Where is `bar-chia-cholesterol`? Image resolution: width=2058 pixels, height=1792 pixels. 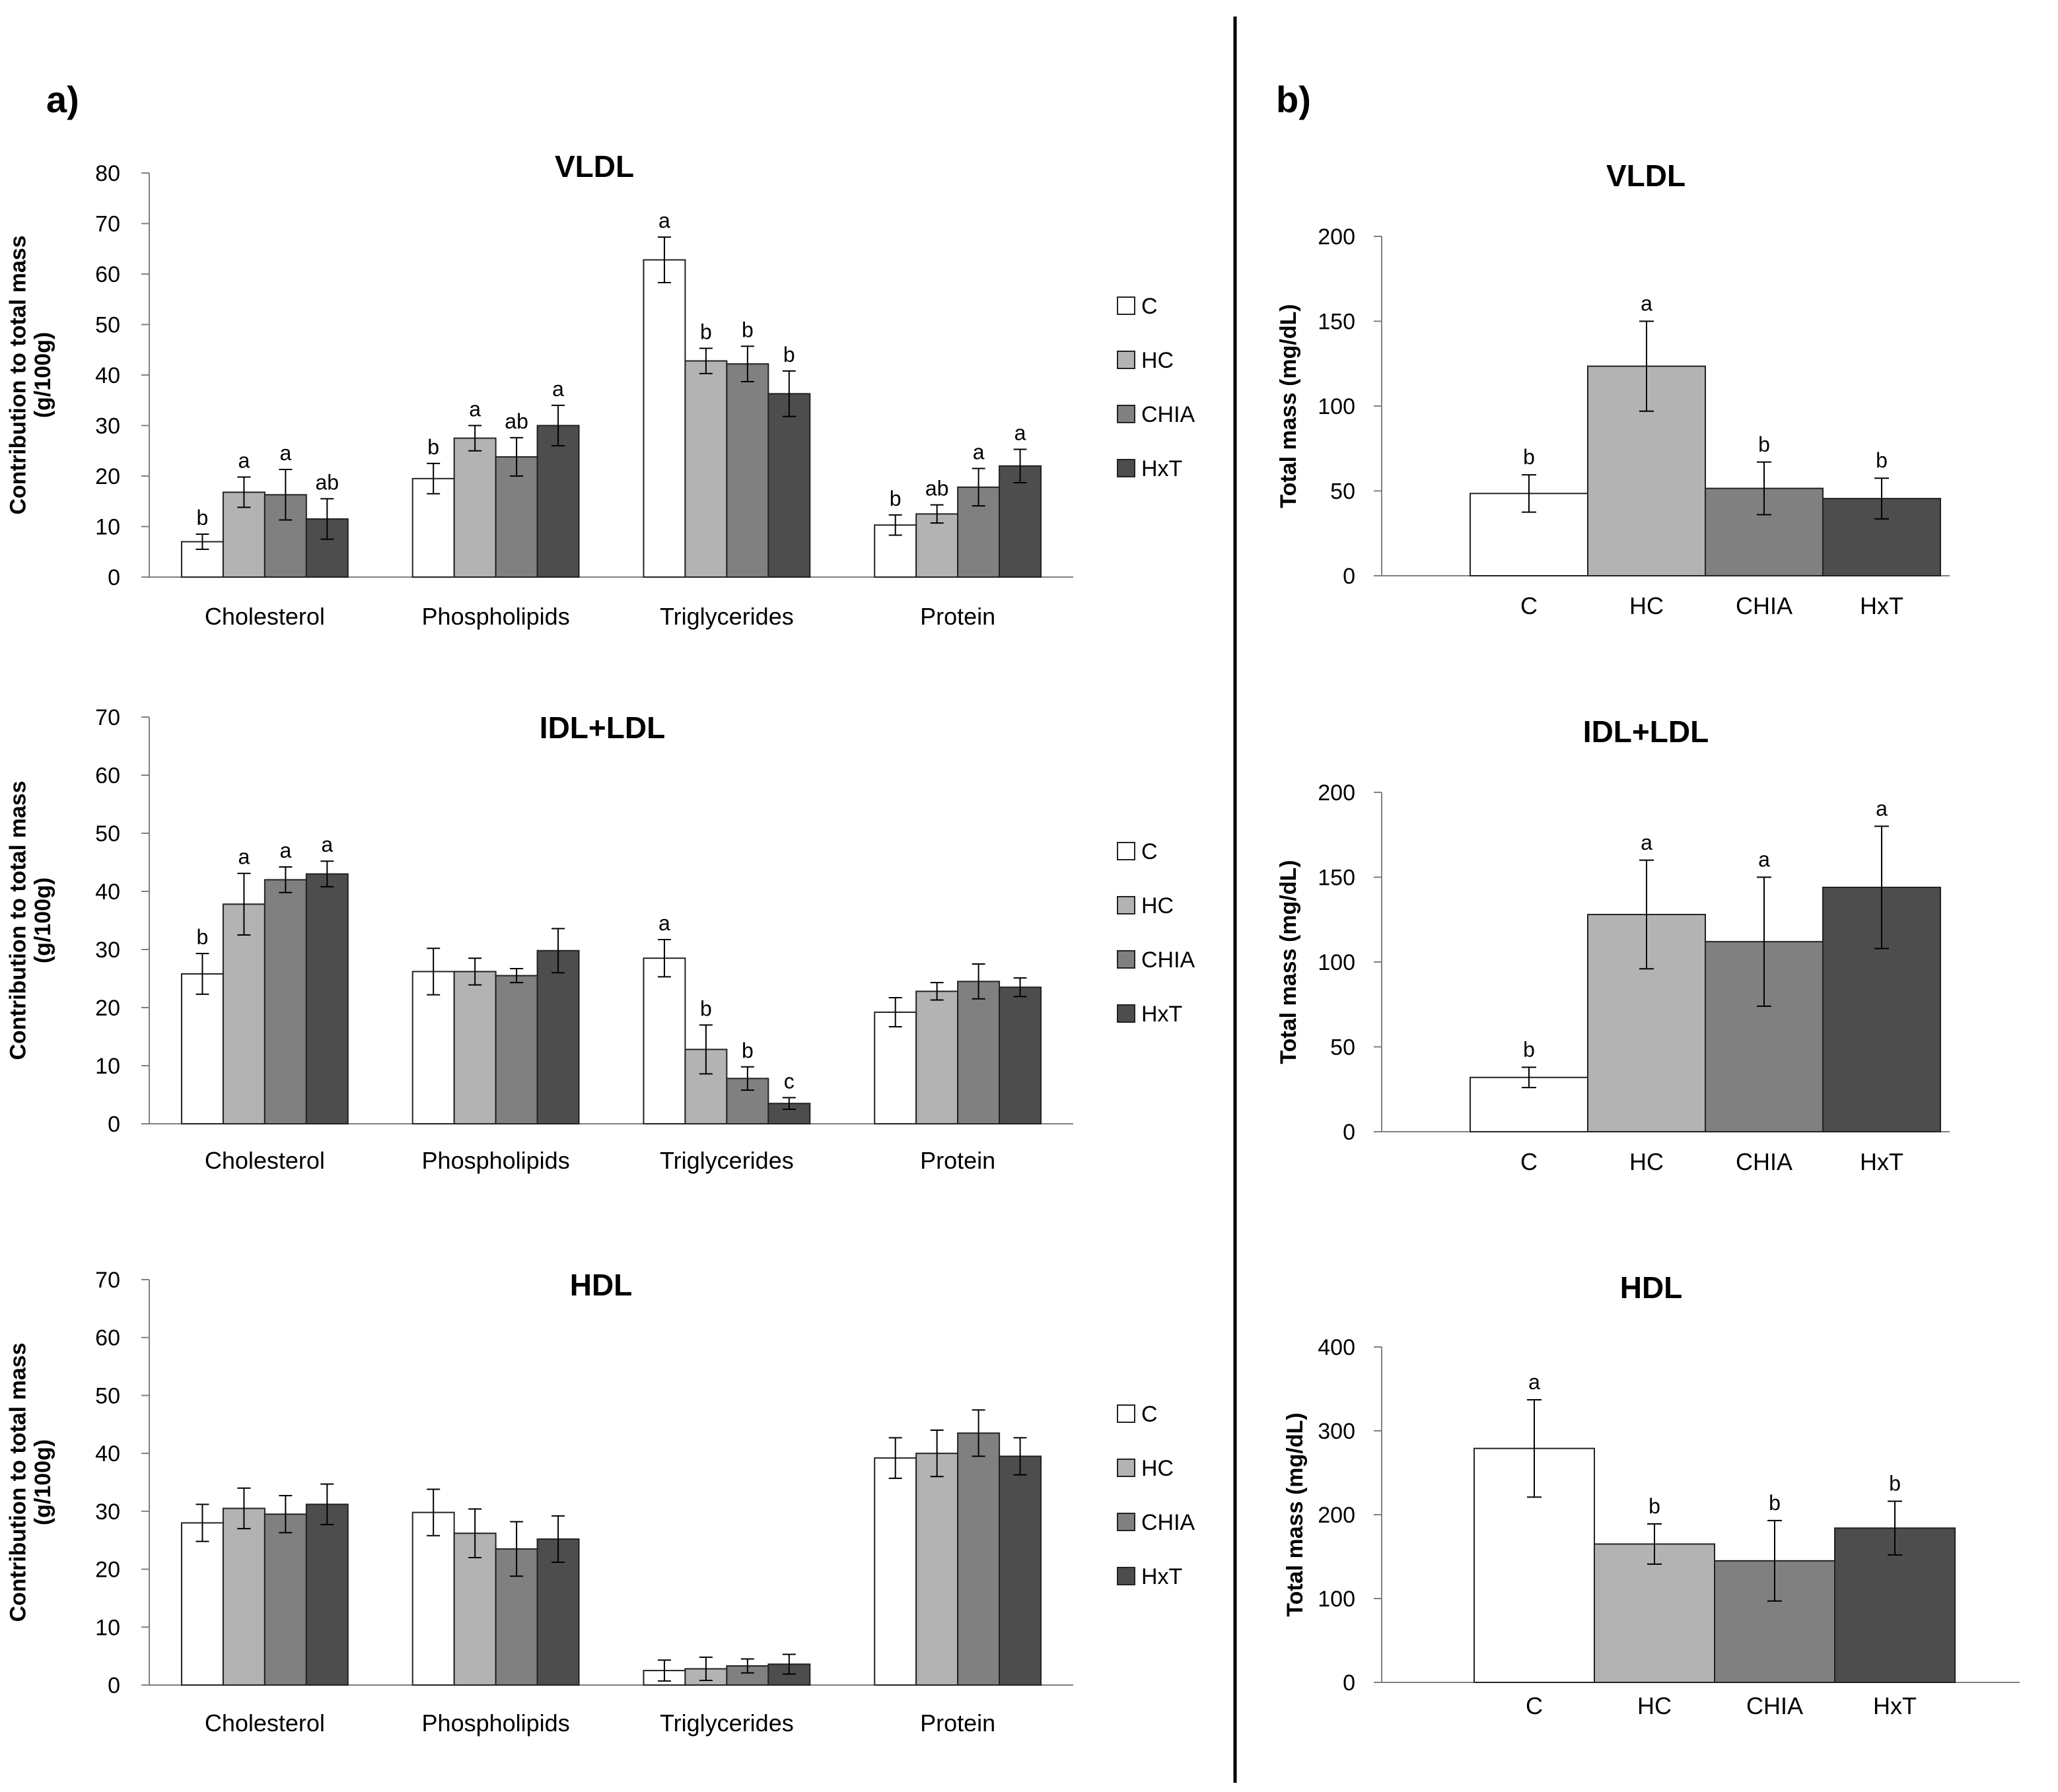
bar-chia-cholesterol is located at coordinates (285, 1002).